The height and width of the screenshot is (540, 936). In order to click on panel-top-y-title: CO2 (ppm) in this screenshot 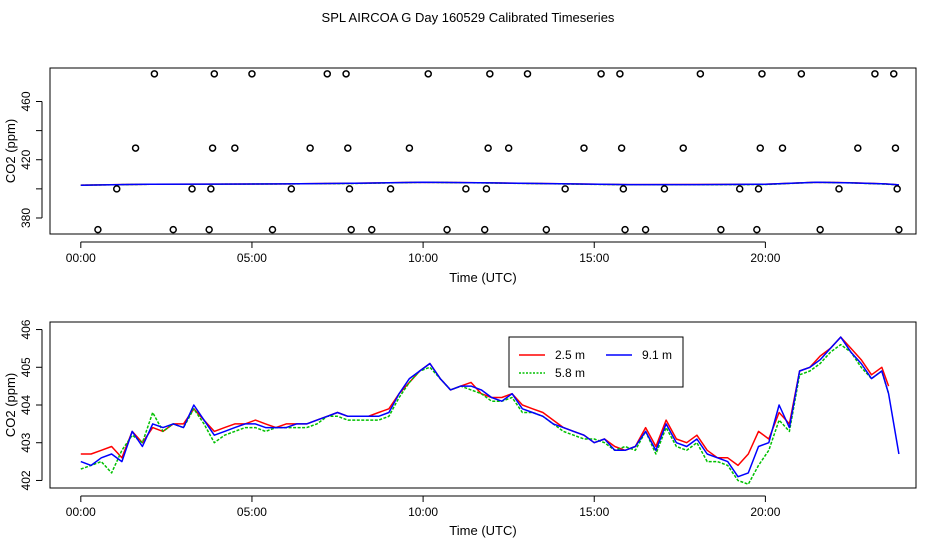, I will do `click(10, 151)`.